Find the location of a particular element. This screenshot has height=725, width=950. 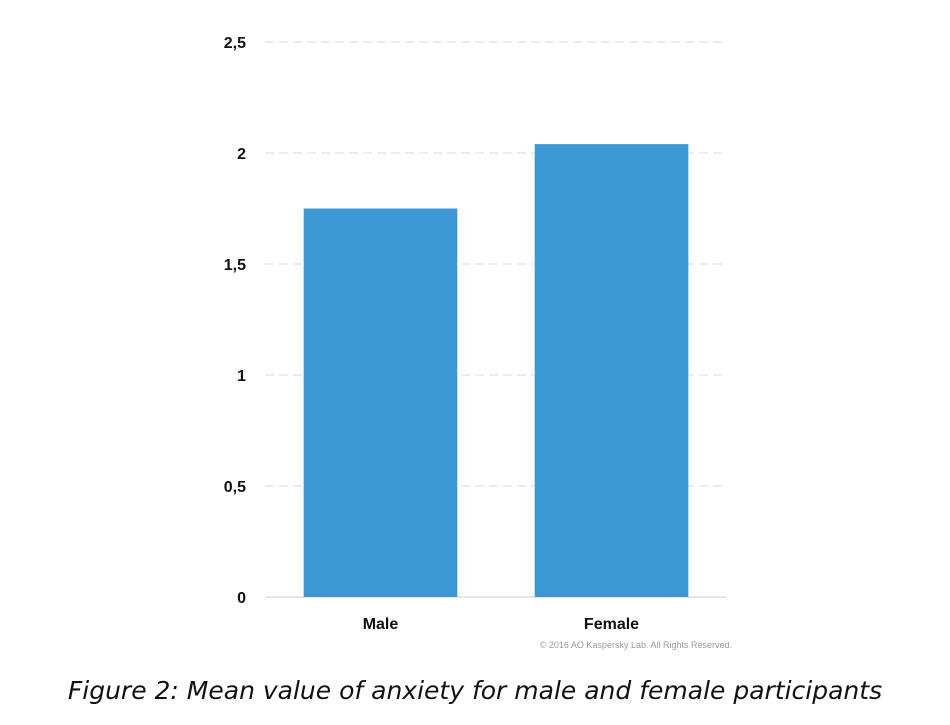

bar-male is located at coordinates (380, 402).